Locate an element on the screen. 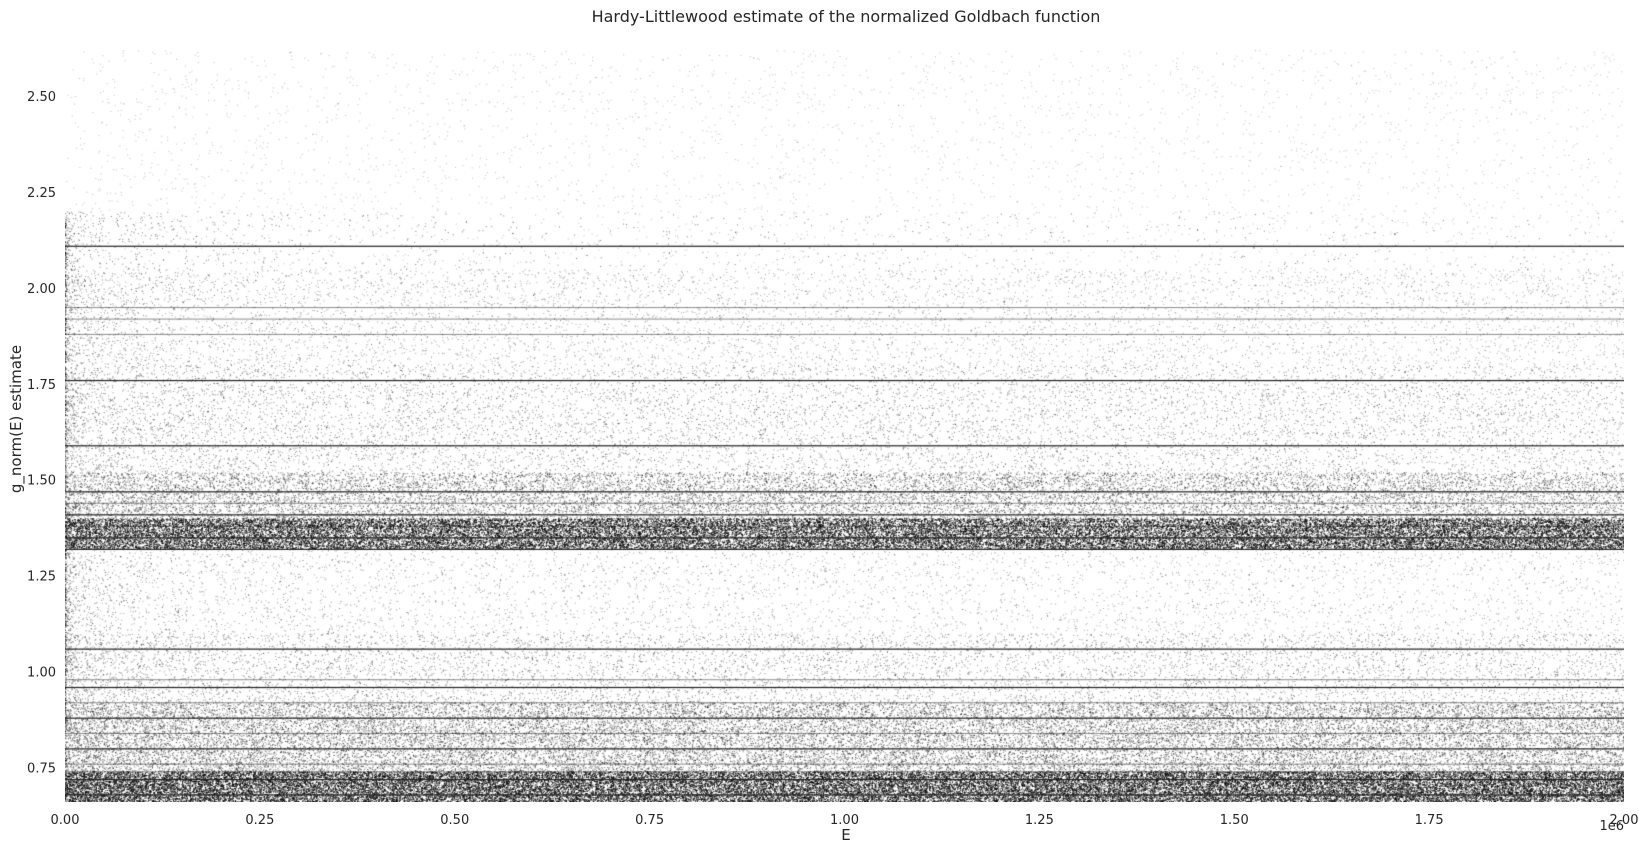 The image size is (1639, 853). x-axis-ticks: 0.00 0.25 0.50 0.75 1.00 1.25 1.50 1.75 2.00 is located at coordinates (845, 820).